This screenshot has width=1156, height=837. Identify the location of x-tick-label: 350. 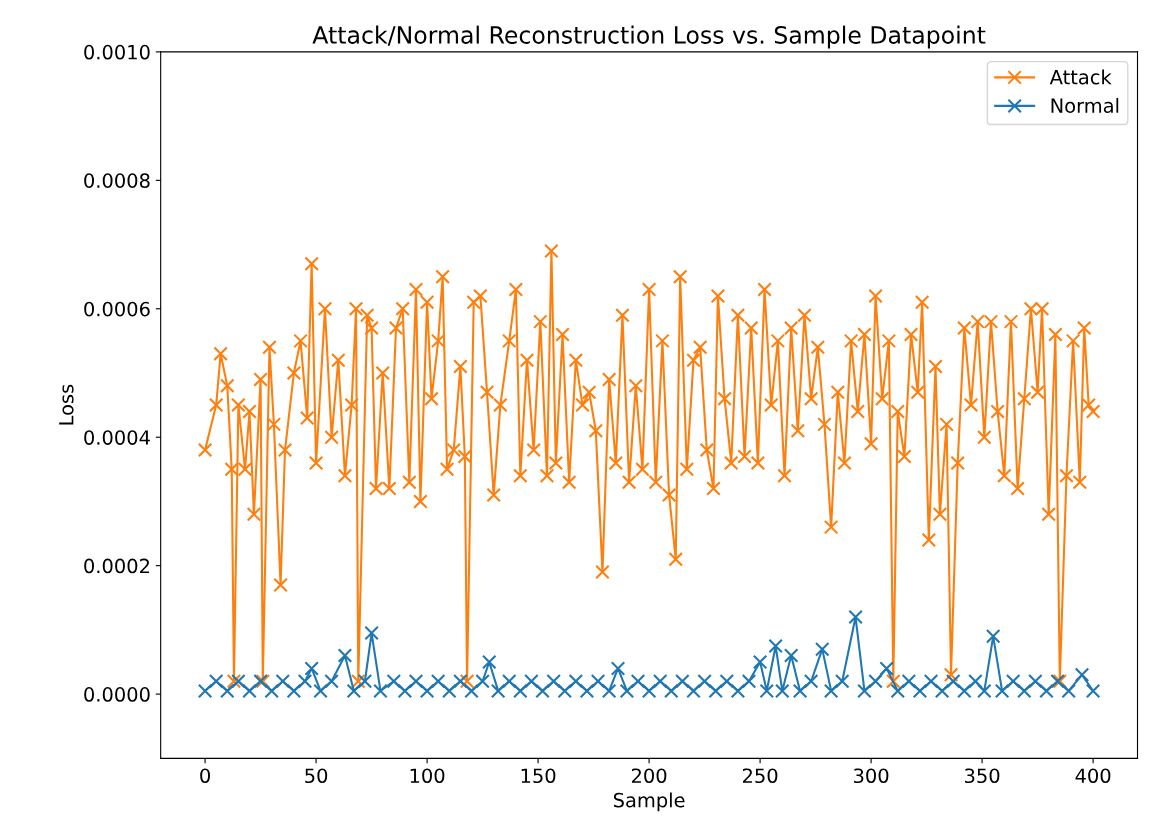
(982, 776).